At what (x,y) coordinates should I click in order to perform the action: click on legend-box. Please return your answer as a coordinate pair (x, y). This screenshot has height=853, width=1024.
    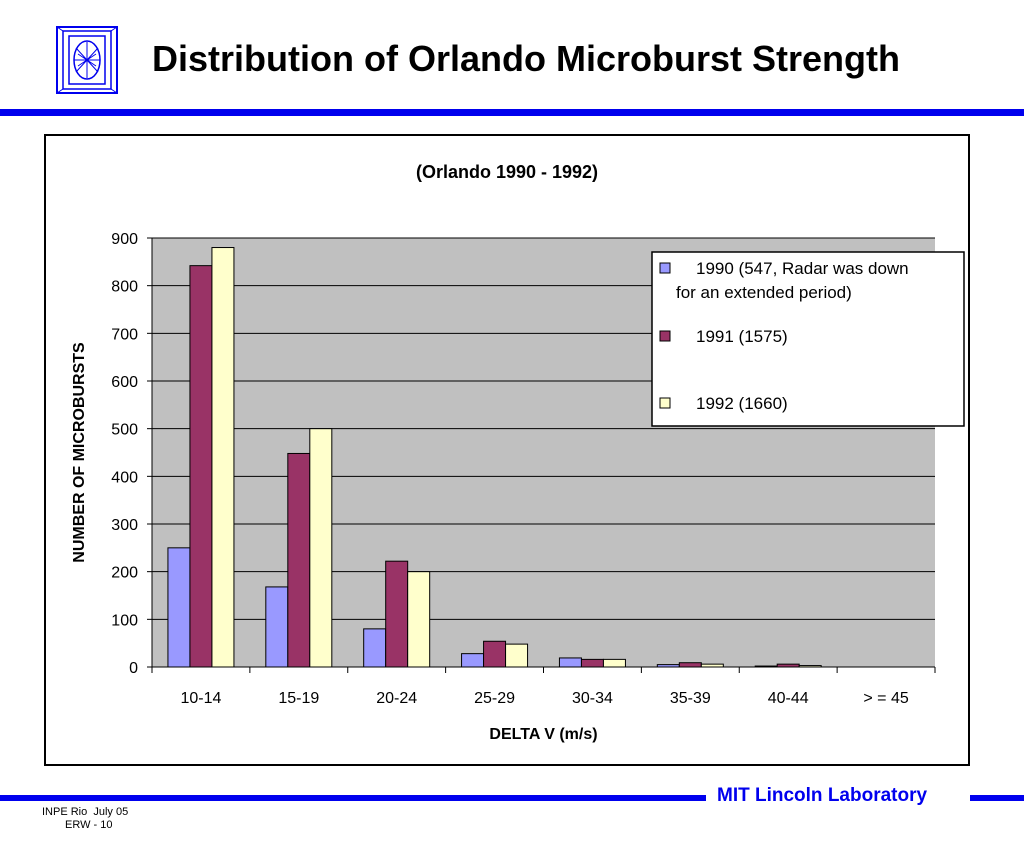
    Looking at the image, I should click on (808, 339).